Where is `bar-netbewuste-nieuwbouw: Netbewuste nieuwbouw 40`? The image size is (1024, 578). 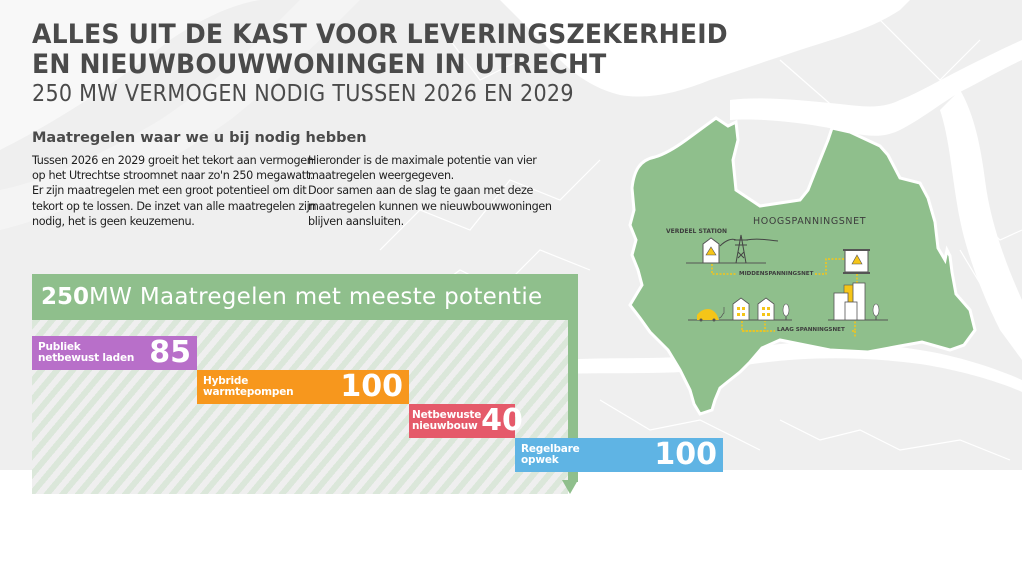
bar-netbewuste-nieuwbouw: Netbewuste nieuwbouw 40 is located at coordinates (466, 421).